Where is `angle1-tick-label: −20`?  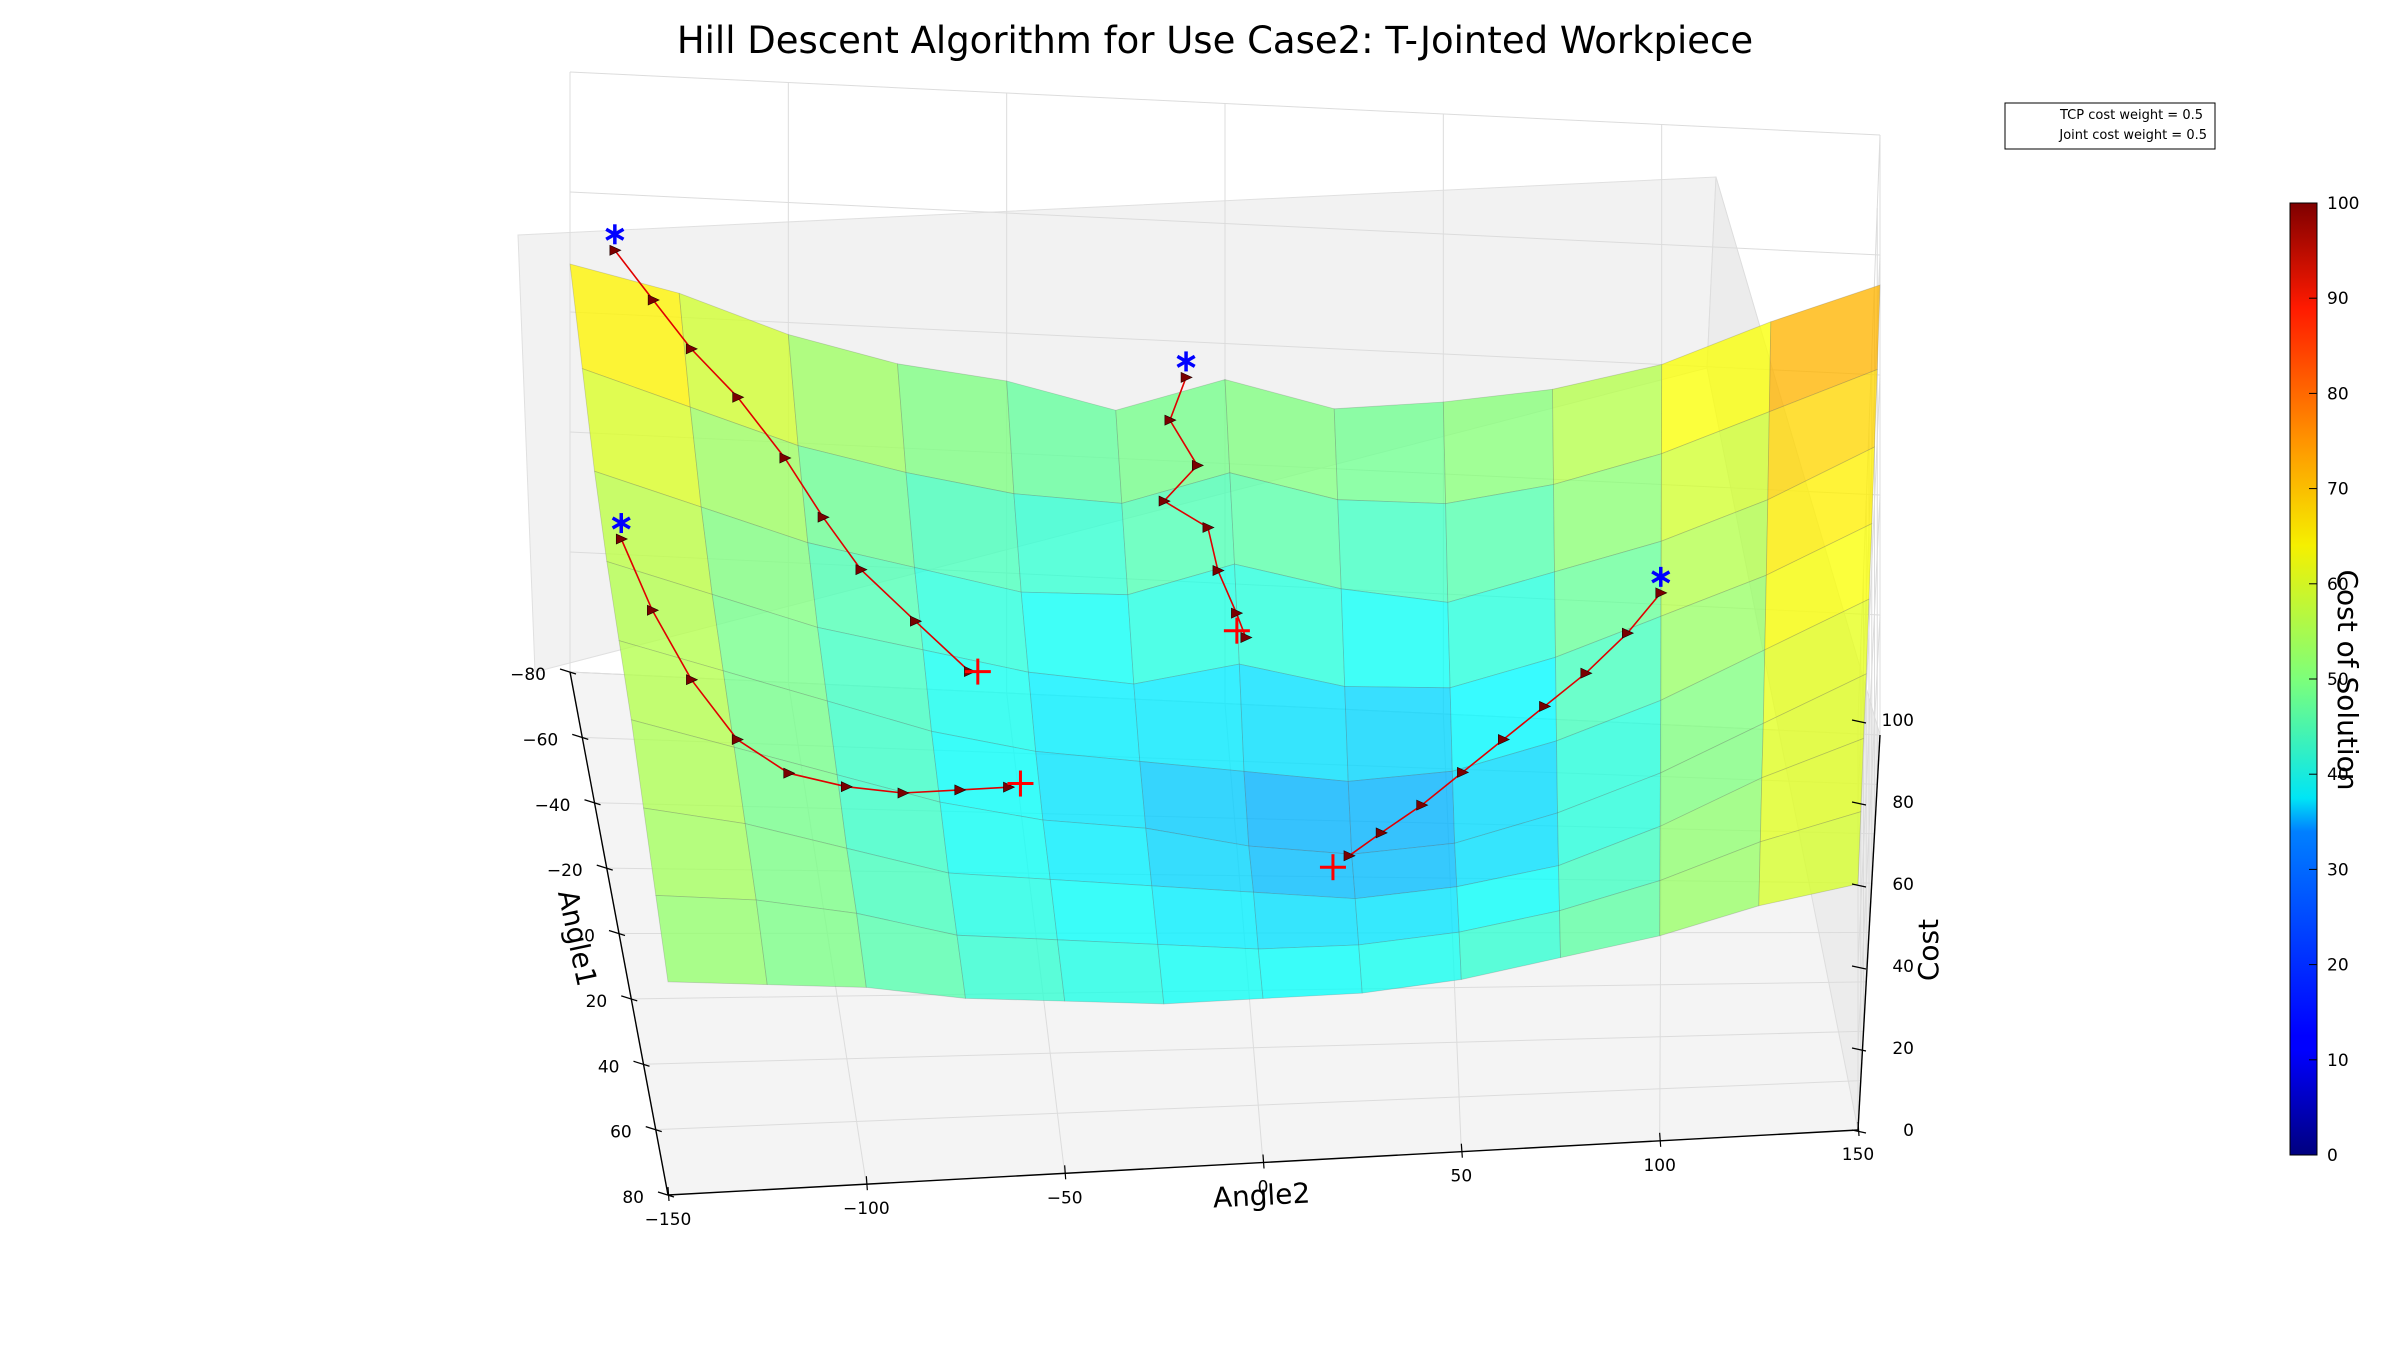
angle1-tick-label: −20 is located at coordinates (565, 871).